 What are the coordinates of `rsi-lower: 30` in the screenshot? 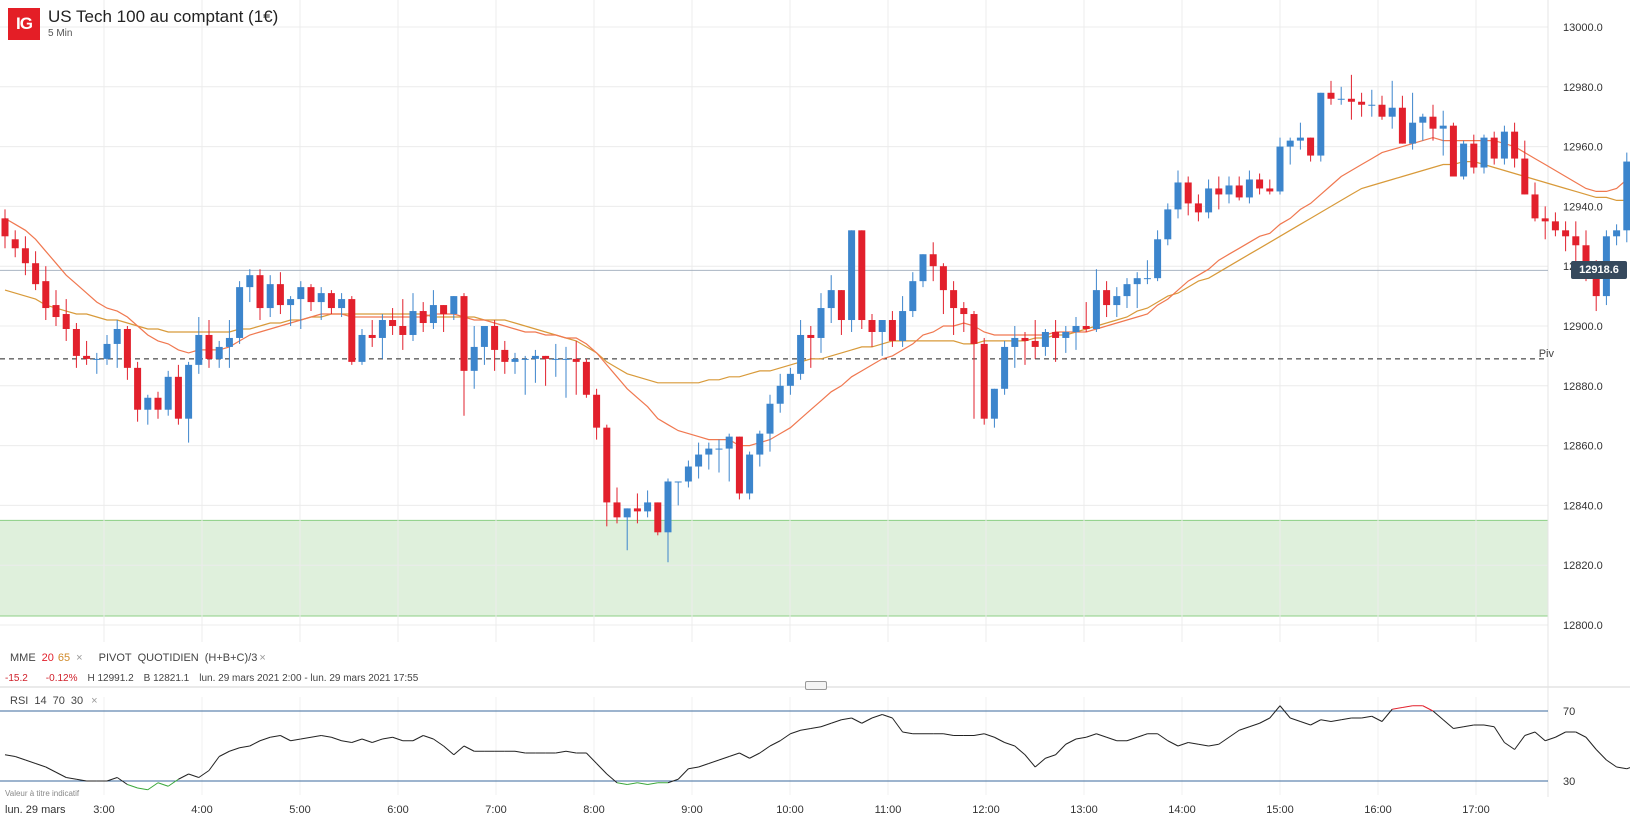 It's located at (77, 701).